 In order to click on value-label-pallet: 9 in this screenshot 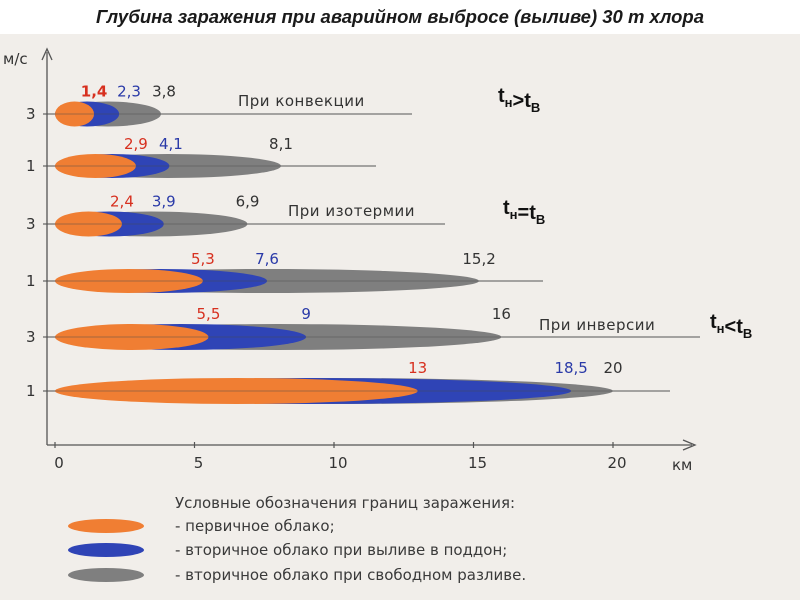, I will do `click(306, 314)`.